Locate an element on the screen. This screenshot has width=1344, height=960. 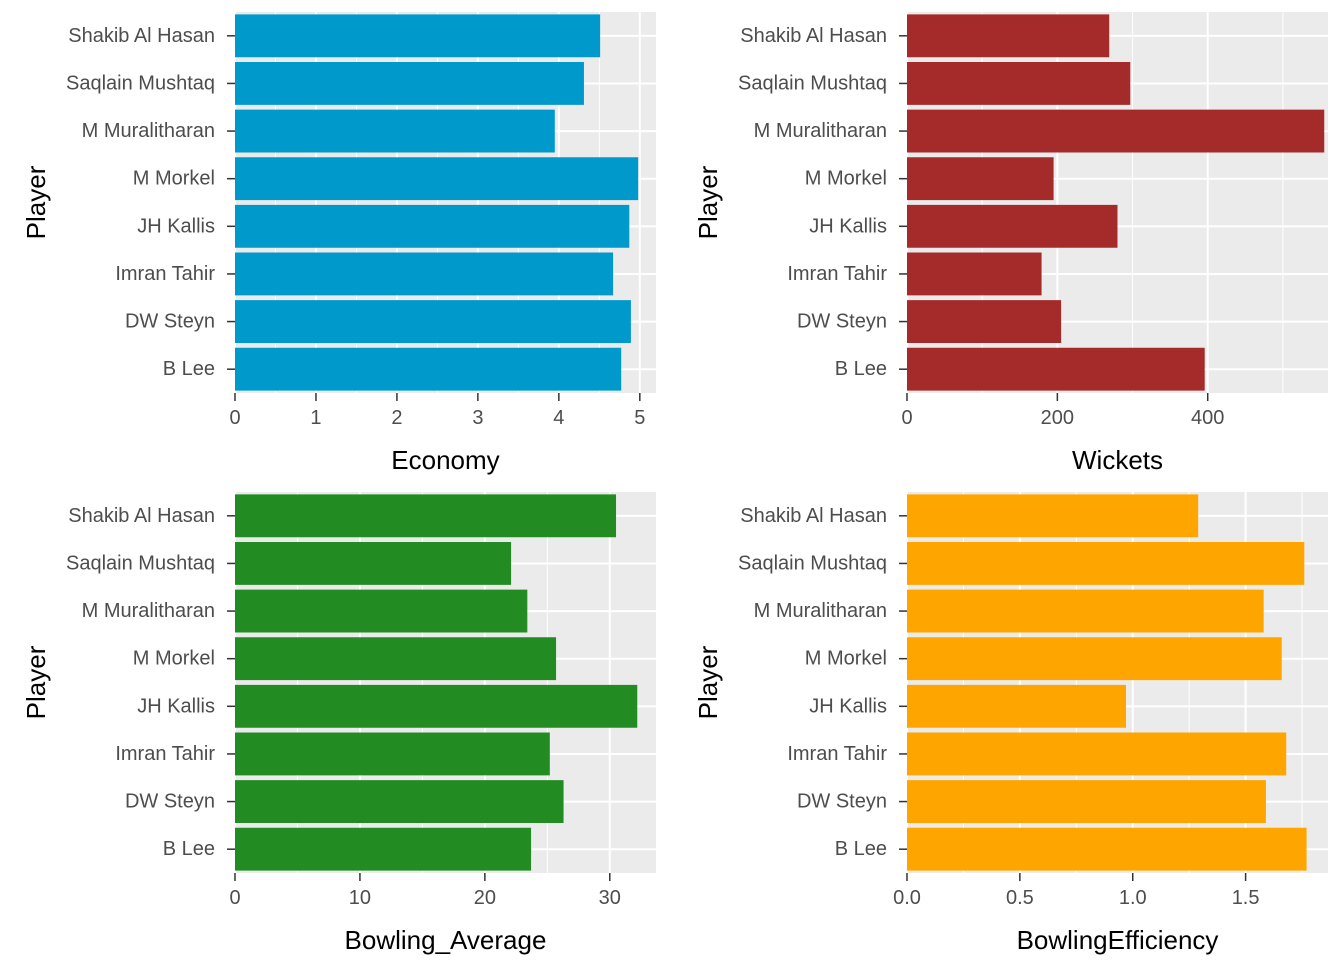
x-tick-label: 1.0 is located at coordinates (1133, 898).